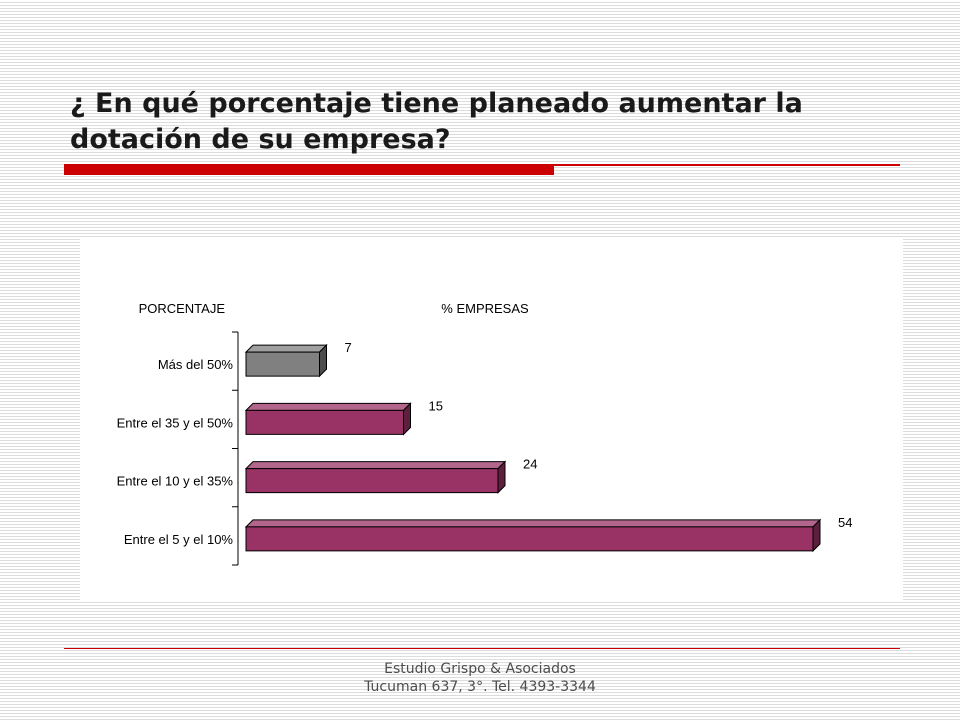  What do you see at coordinates (530, 464) in the screenshot?
I see `data-label: 24` at bounding box center [530, 464].